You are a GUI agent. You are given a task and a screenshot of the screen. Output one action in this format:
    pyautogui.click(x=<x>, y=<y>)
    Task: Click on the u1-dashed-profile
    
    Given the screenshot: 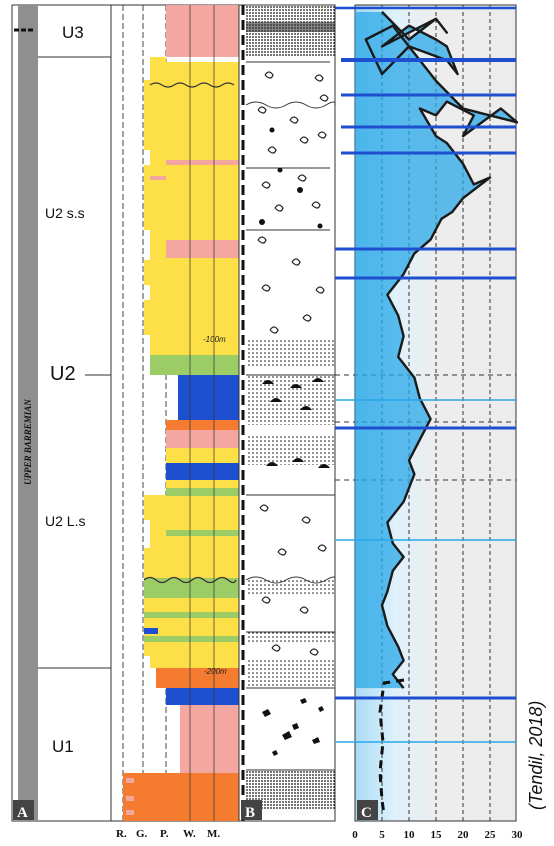 What is the action you would take?
    pyautogui.click(x=391, y=747)
    